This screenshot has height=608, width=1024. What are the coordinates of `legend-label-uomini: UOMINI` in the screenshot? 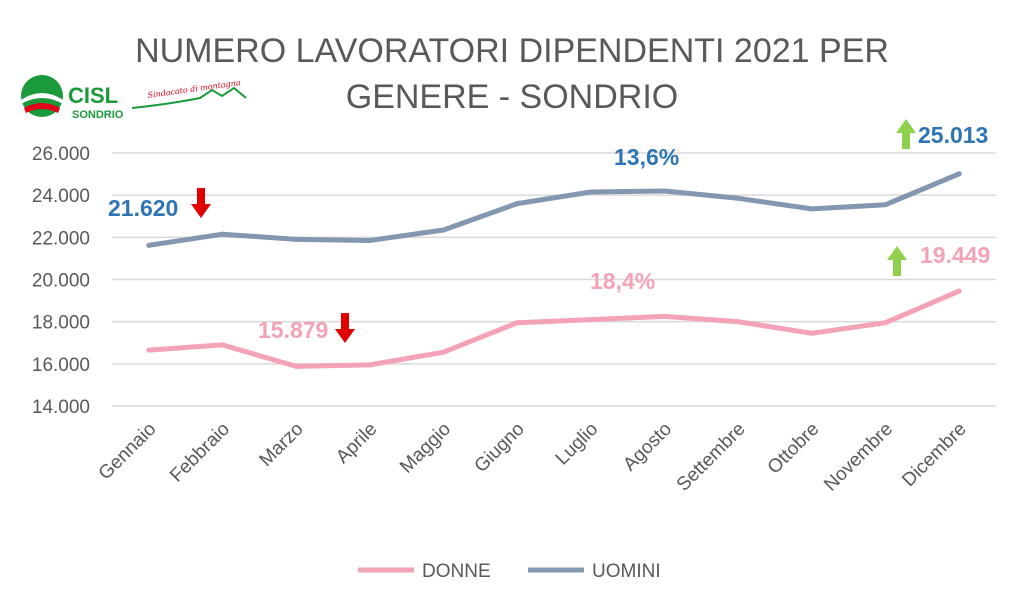 It's located at (626, 571).